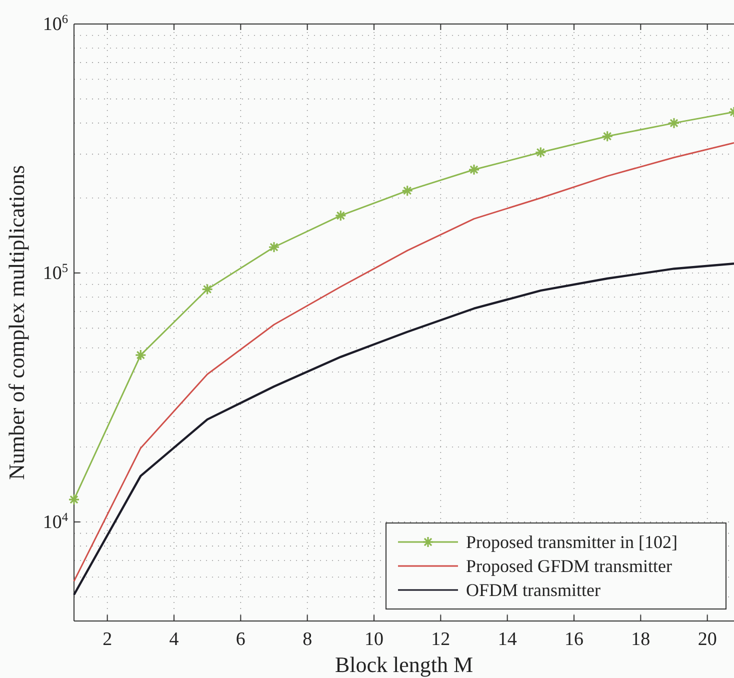  What do you see at coordinates (404, 664) in the screenshot?
I see `x-axis-title: Block length M` at bounding box center [404, 664].